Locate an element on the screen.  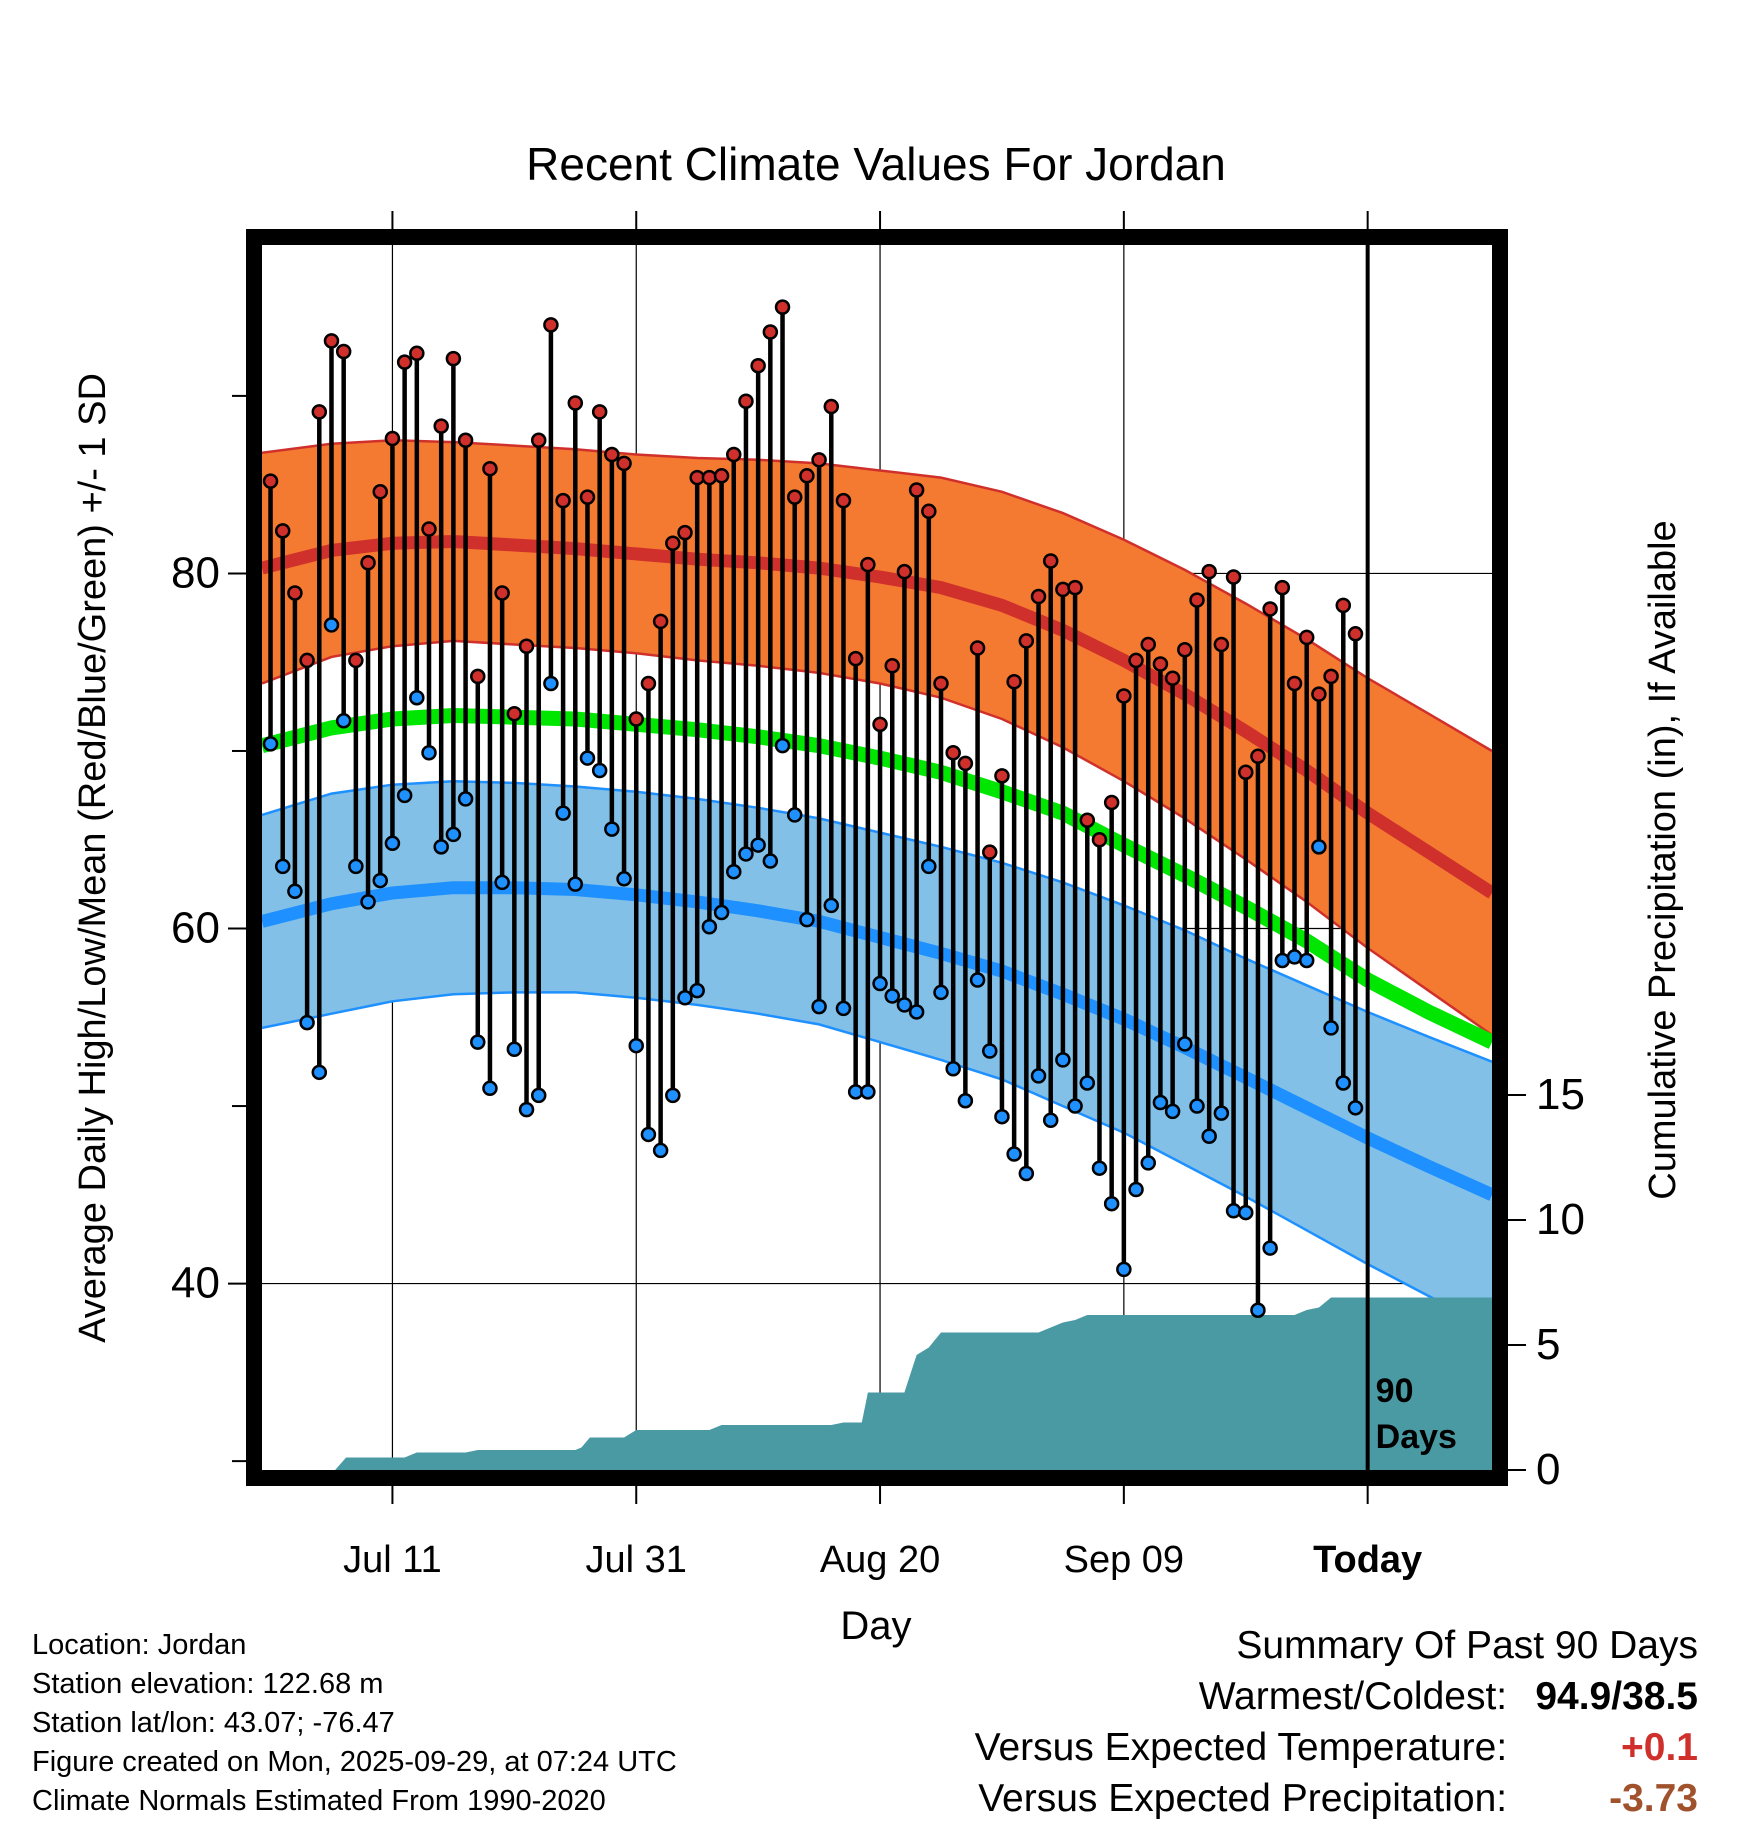
summary-temp: Versus Expected Temperature: +0.1 is located at coordinates (1336, 1747).